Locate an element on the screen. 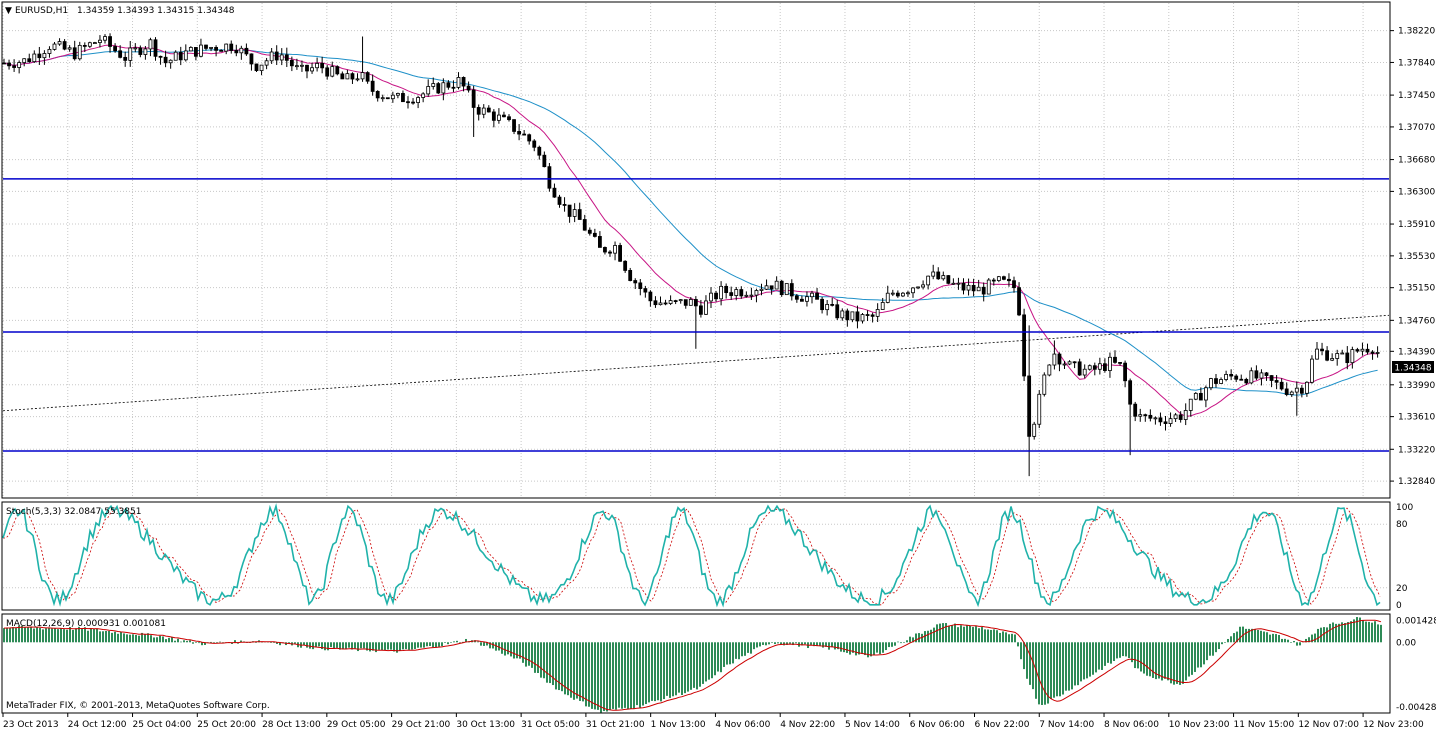 The image size is (1436, 733). trendline is located at coordinates (696, 363).